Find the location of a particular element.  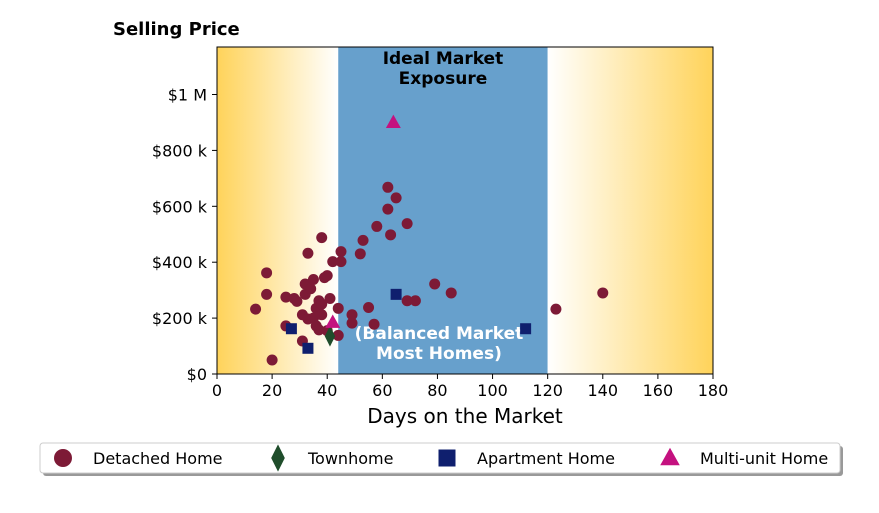

x-tick-label: 40 is located at coordinates (327, 390).